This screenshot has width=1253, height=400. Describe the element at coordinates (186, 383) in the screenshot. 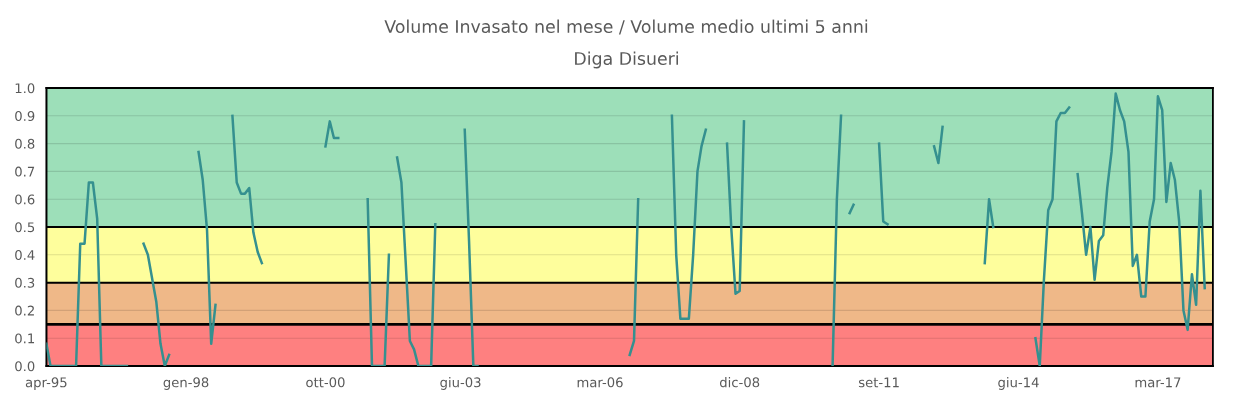

I see `x-tick-label: gen-98` at that location.